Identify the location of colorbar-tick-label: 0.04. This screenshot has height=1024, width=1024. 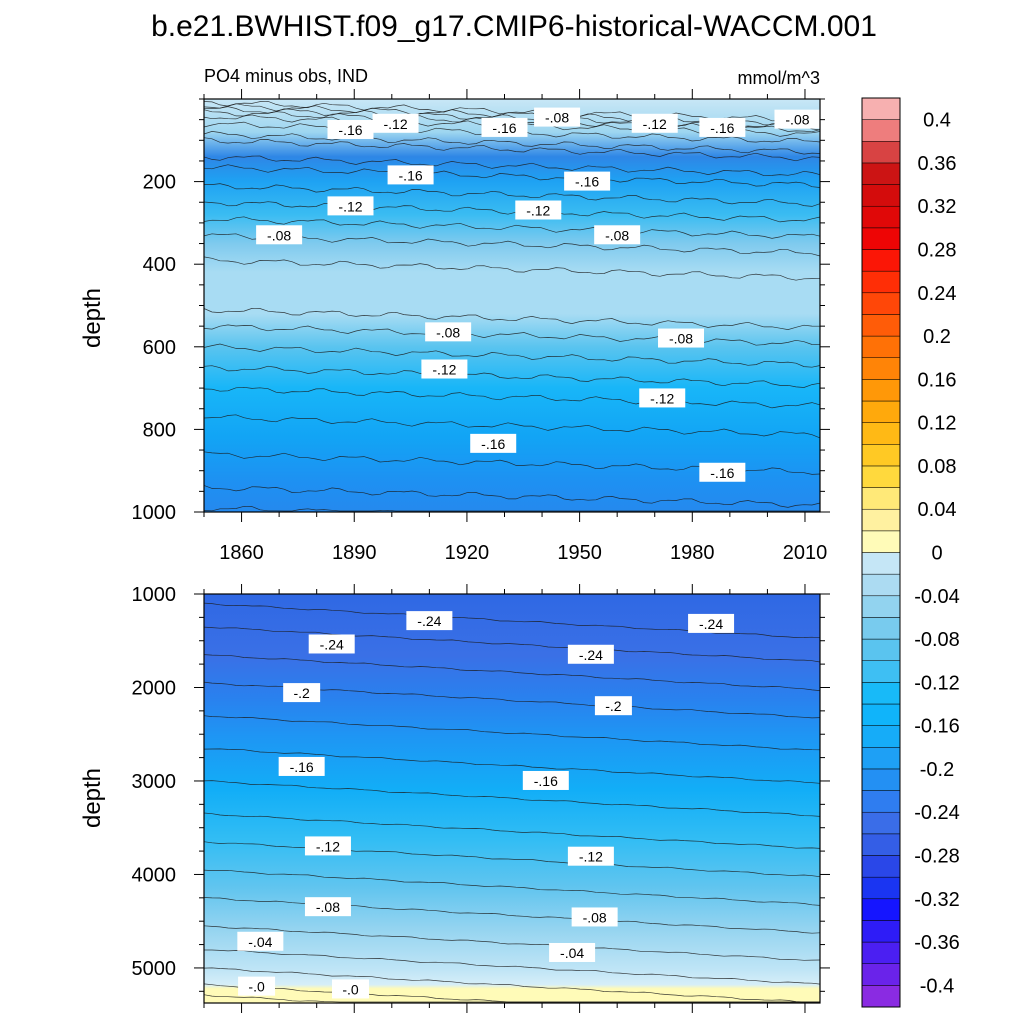
(937, 510).